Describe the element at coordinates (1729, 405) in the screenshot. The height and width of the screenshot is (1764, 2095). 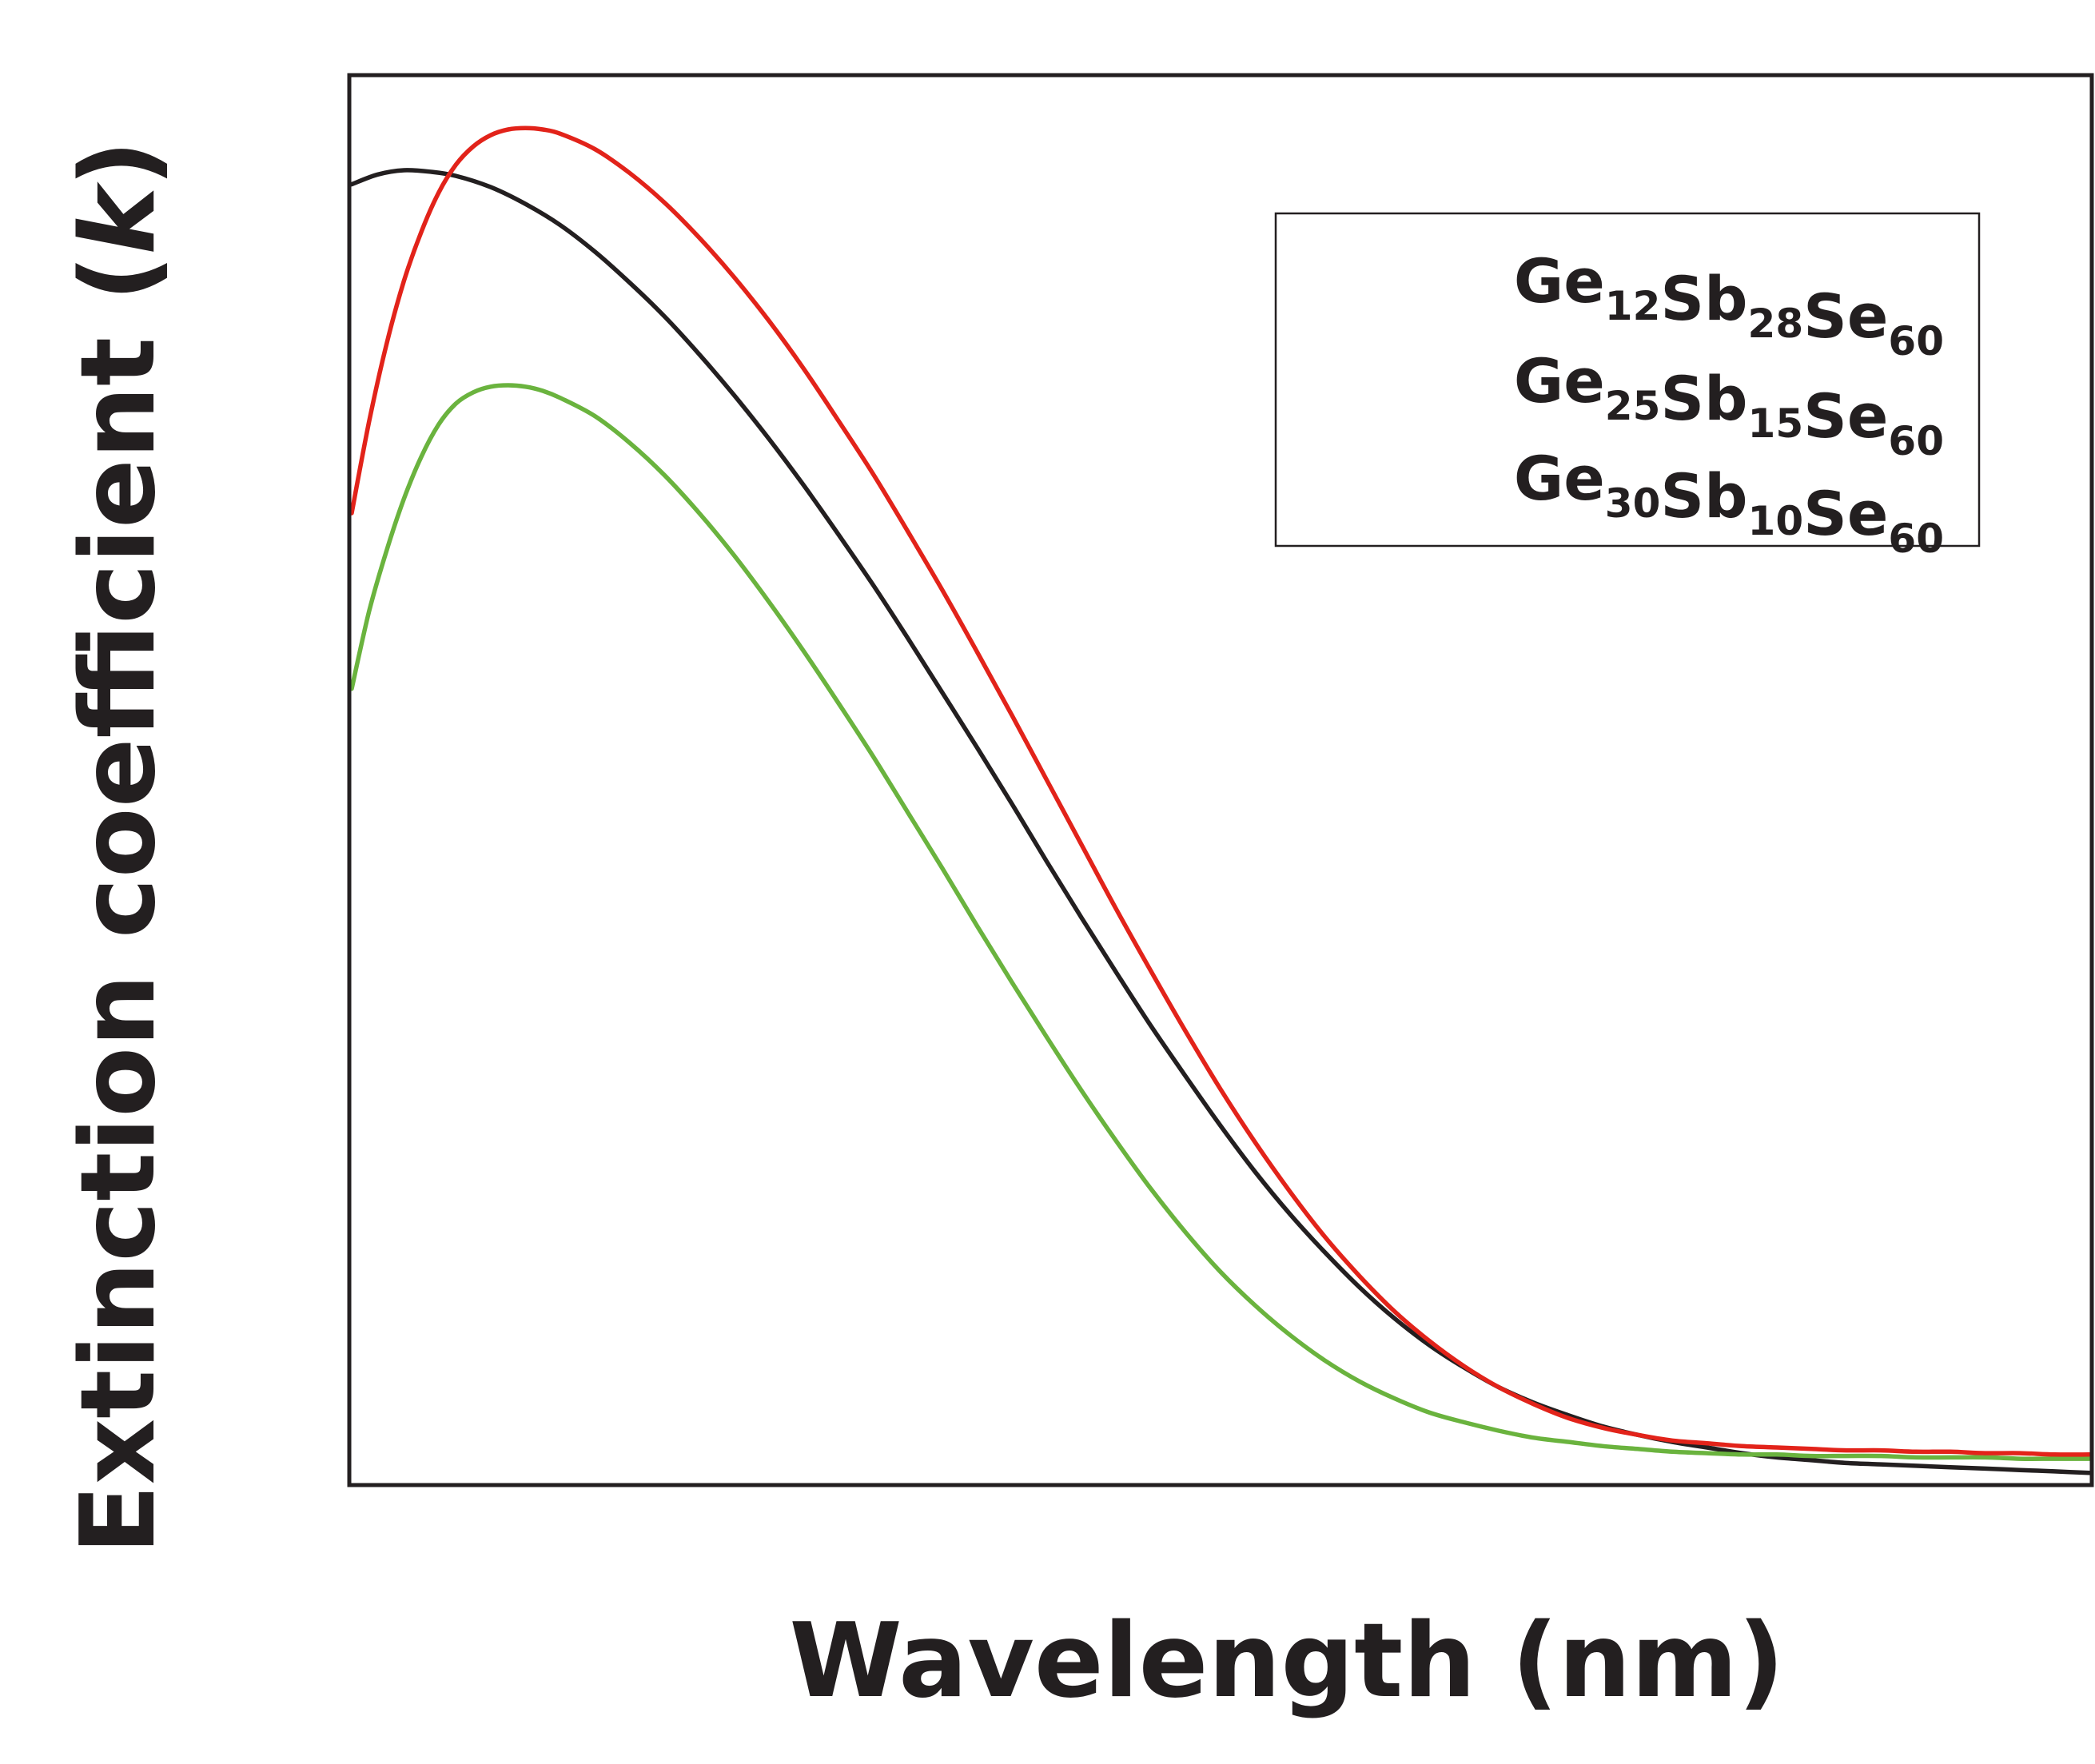
I see `legend-entry-ge25sb15se60: Ge25Sb15Se60` at that location.